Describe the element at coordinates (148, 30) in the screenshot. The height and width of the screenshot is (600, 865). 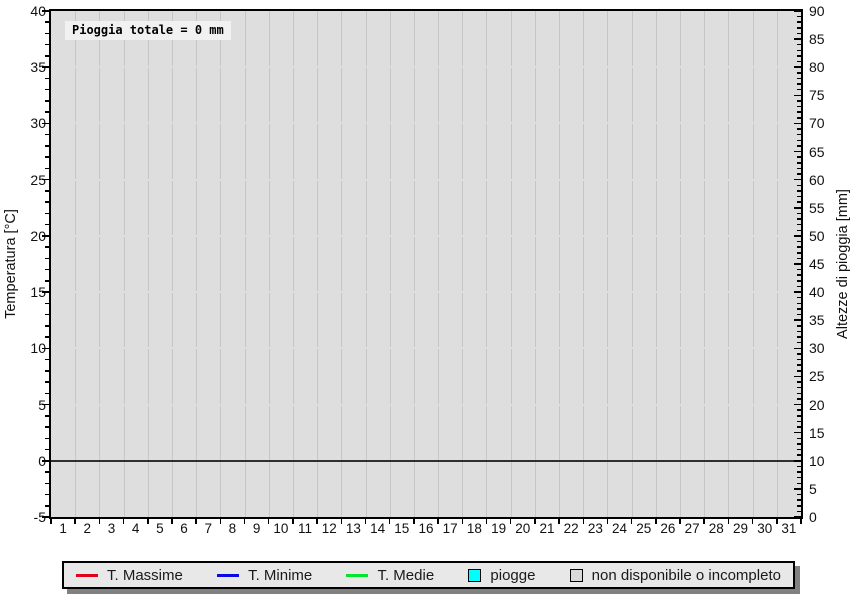
I see `rain-total-annotation: Pioggia totale = 0 mm` at that location.